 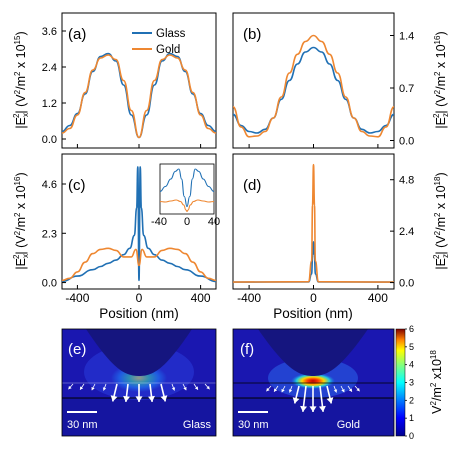 What do you see at coordinates (406, 232) in the screenshot?
I see `ytick-label-d-1: 2.4` at bounding box center [406, 232].